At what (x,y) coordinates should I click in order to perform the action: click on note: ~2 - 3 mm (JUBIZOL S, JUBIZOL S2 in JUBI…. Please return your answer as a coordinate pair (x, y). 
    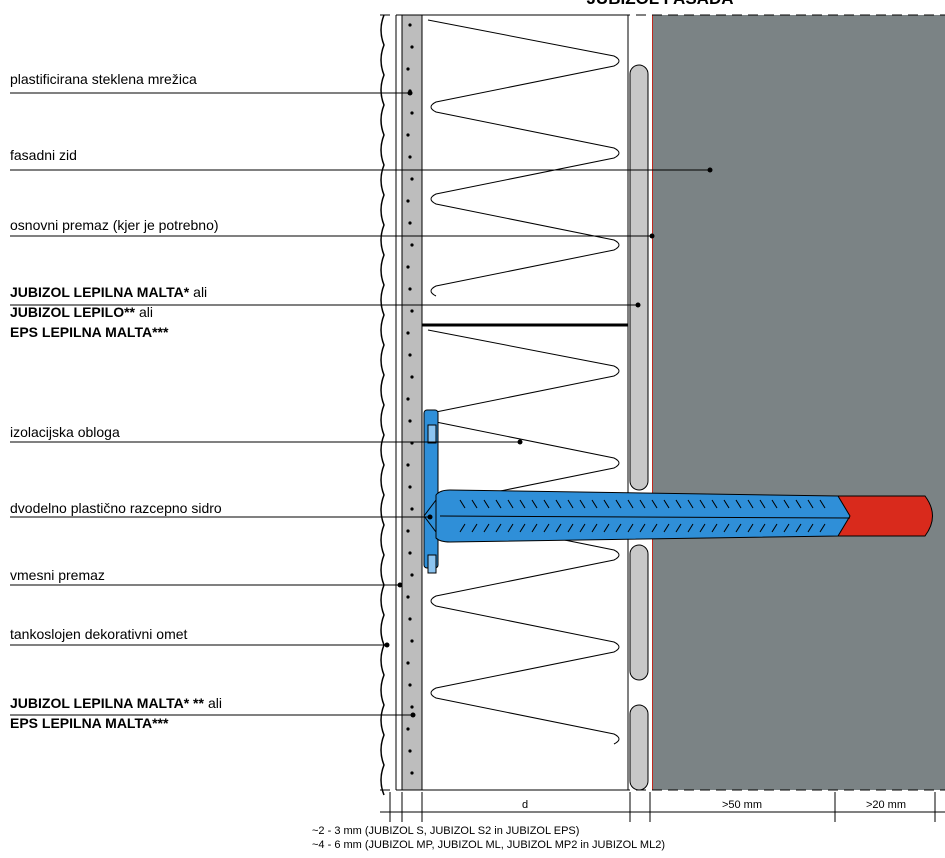
    Looking at the image, I should click on (445, 831).